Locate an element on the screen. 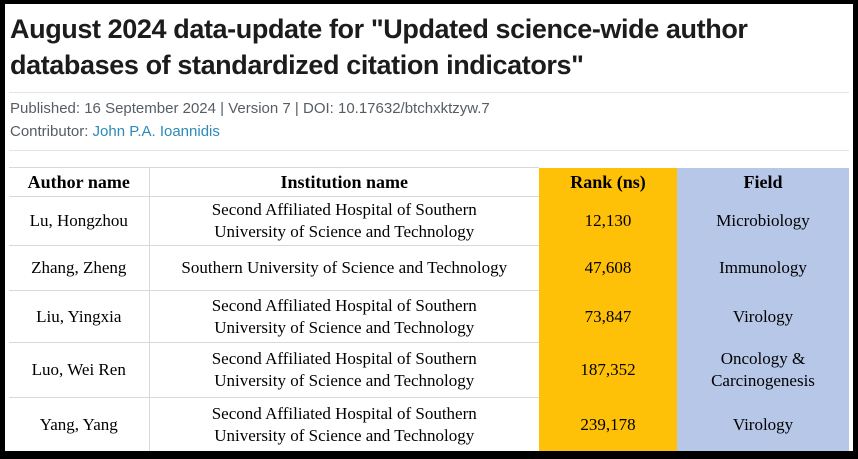 Image resolution: width=858 pixels, height=459 pixels. field-cell: Oncology & Carcinogenesis is located at coordinates (763, 370).